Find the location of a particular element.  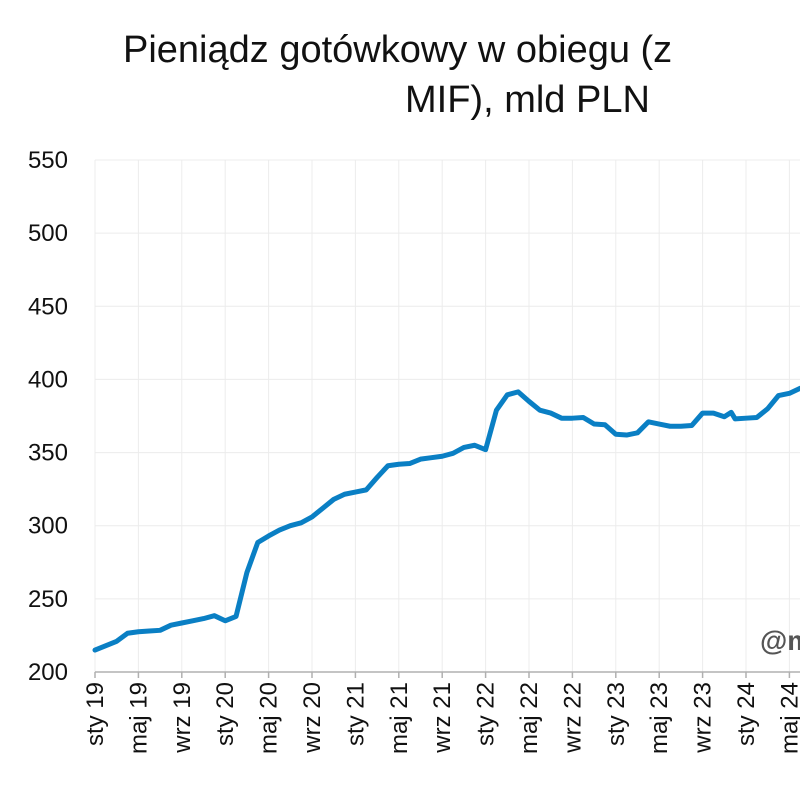

y-tick-label: 250 is located at coordinates (48, 599).